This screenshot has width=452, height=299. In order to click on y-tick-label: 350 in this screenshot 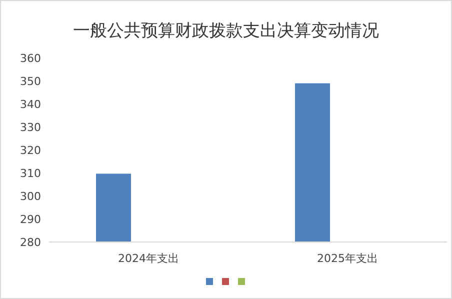, I will do `click(30, 81)`.